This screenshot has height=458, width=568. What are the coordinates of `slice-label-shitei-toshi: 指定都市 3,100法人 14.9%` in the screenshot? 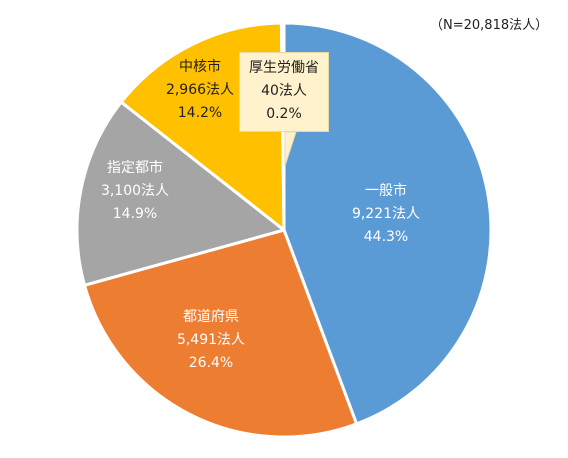 It's located at (135, 191).